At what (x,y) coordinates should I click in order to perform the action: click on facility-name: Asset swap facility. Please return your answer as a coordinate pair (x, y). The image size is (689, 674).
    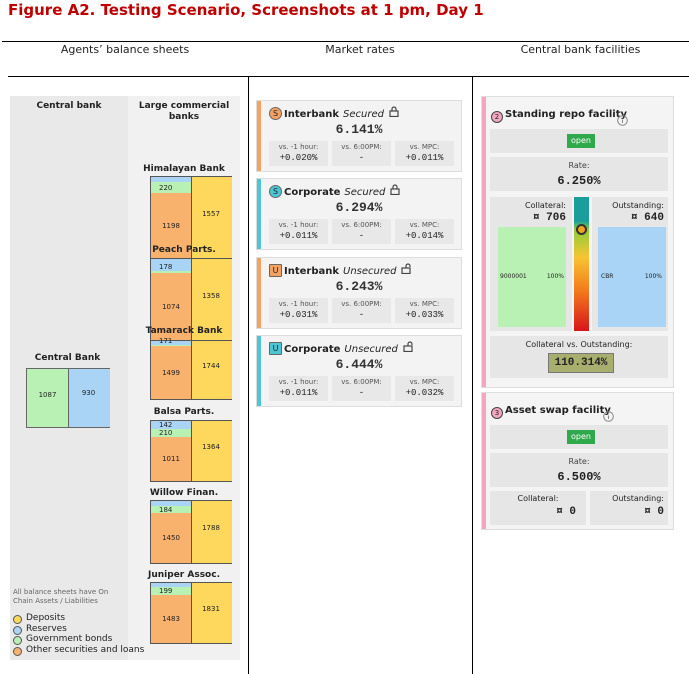
    Looking at the image, I should click on (558, 410).